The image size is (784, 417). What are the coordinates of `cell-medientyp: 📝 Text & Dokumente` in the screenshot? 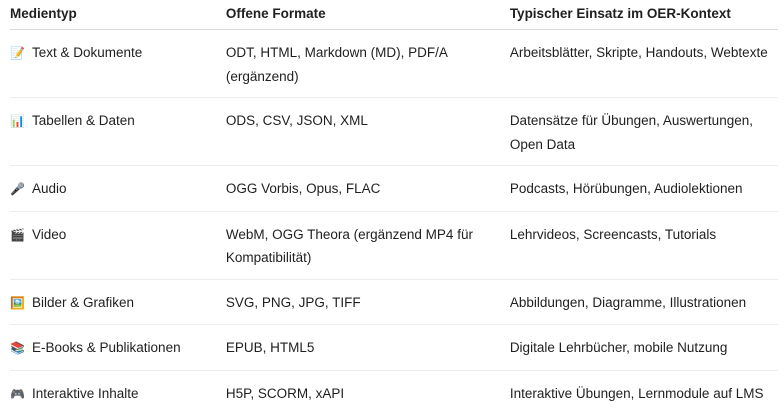 It's located at (118, 63).